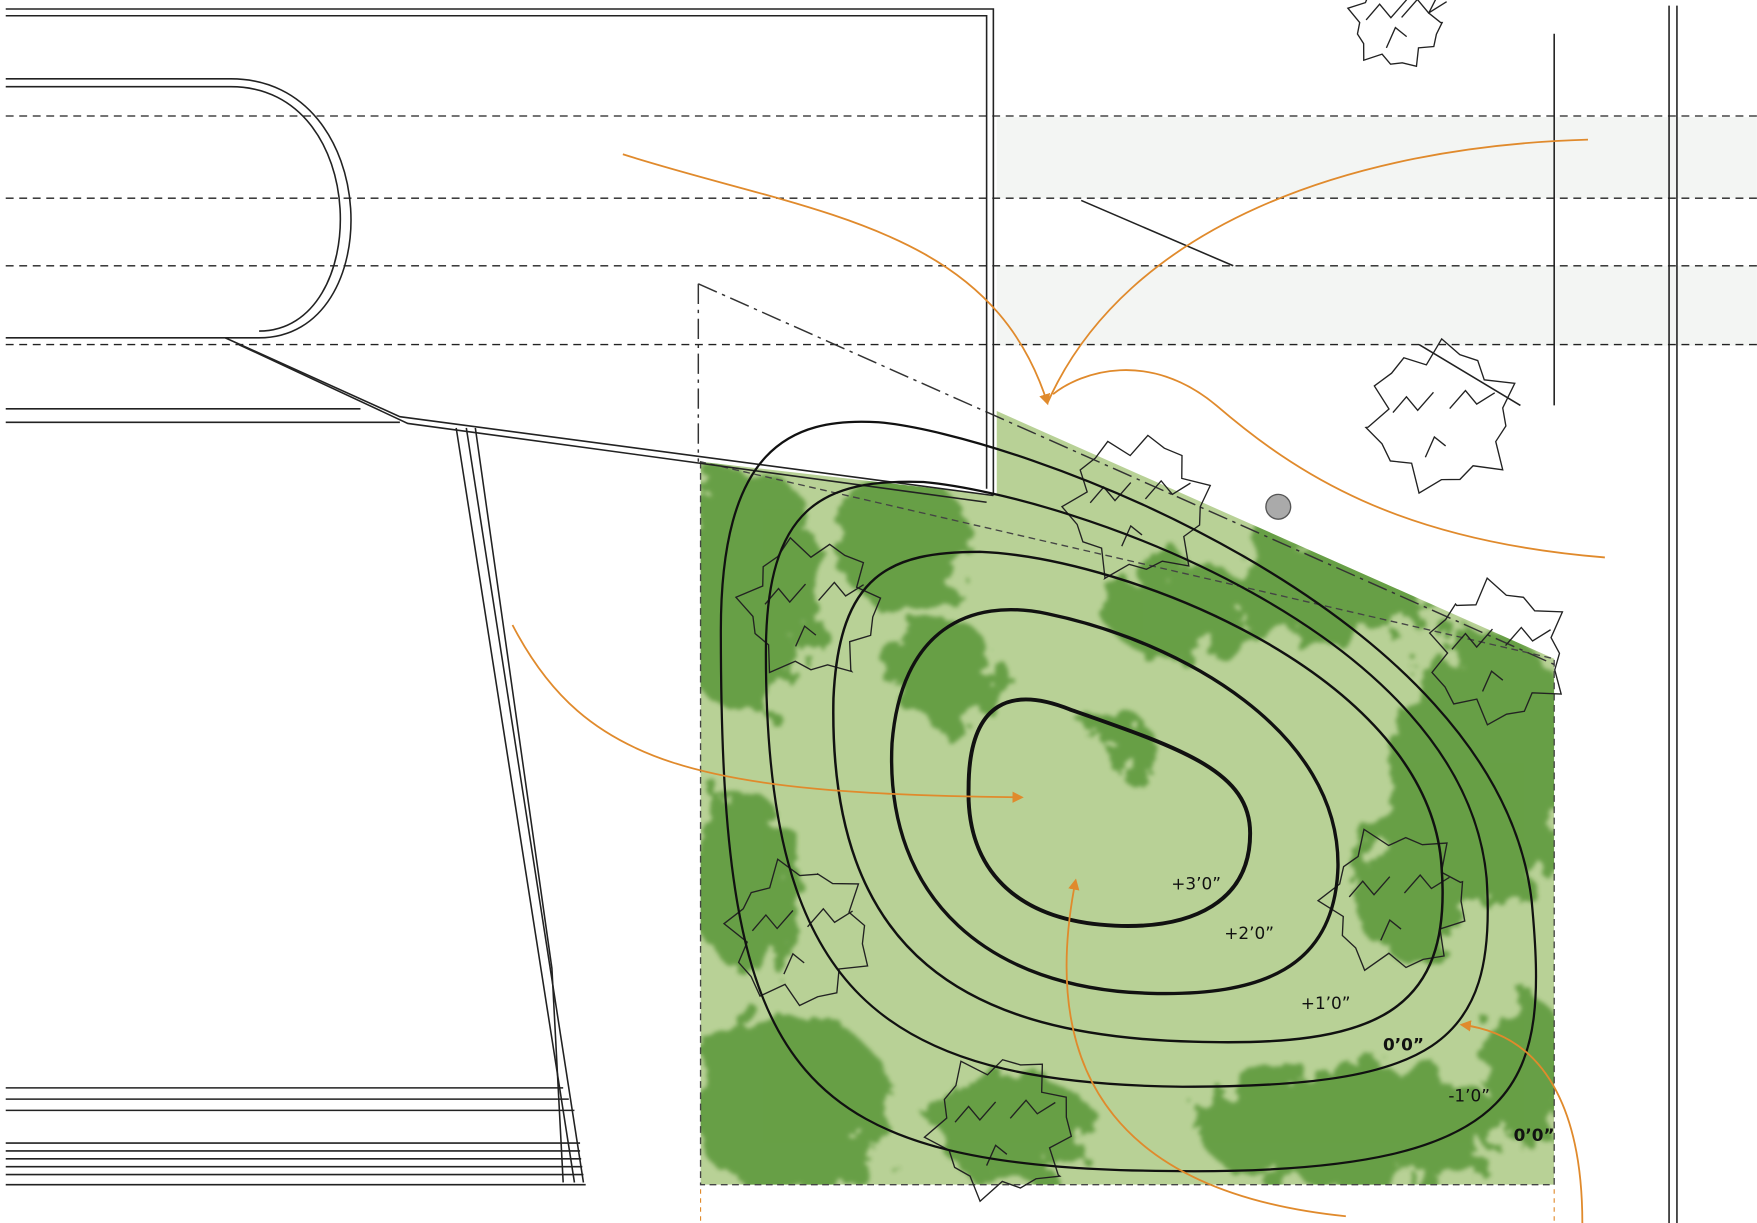 This screenshot has width=1757, height=1223. I want to click on contour-label: +2’0”, so click(1249, 933).